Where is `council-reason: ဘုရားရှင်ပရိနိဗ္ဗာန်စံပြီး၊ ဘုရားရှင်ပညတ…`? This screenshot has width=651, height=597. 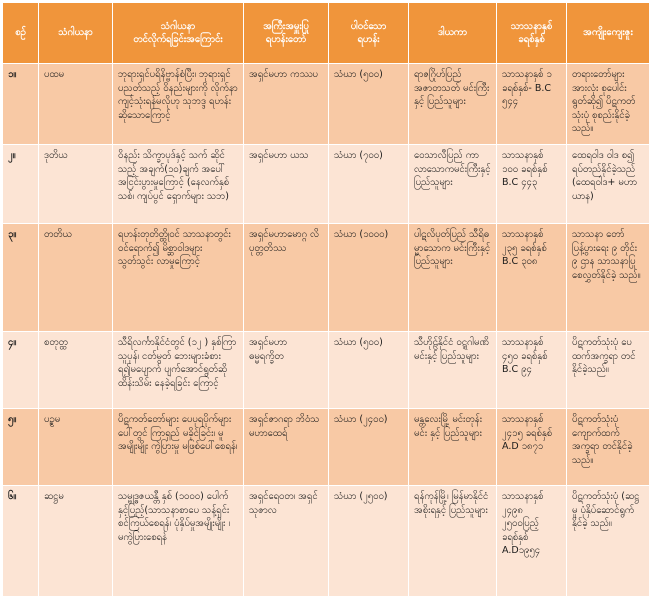 council-reason: ဘုရားရှင်ပရိနိဗ္ဗာန်စံပြီး၊ ဘုရားရှင်ပညတ… is located at coordinates (178, 104).